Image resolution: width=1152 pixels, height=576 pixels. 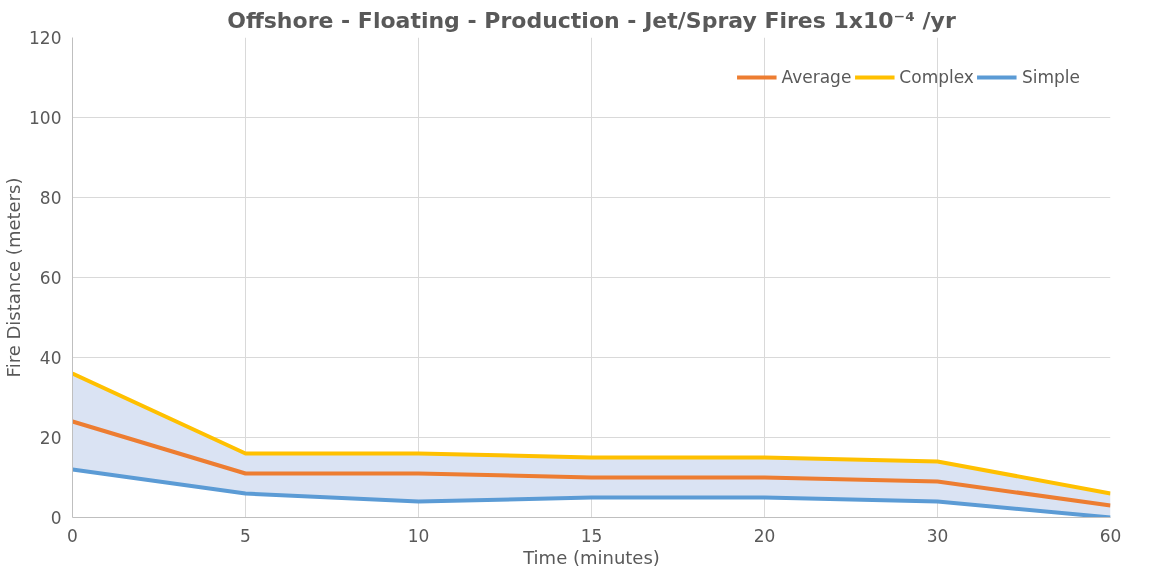 What do you see at coordinates (45, 118) in the screenshot?
I see `y-tick-label: 100` at bounding box center [45, 118].